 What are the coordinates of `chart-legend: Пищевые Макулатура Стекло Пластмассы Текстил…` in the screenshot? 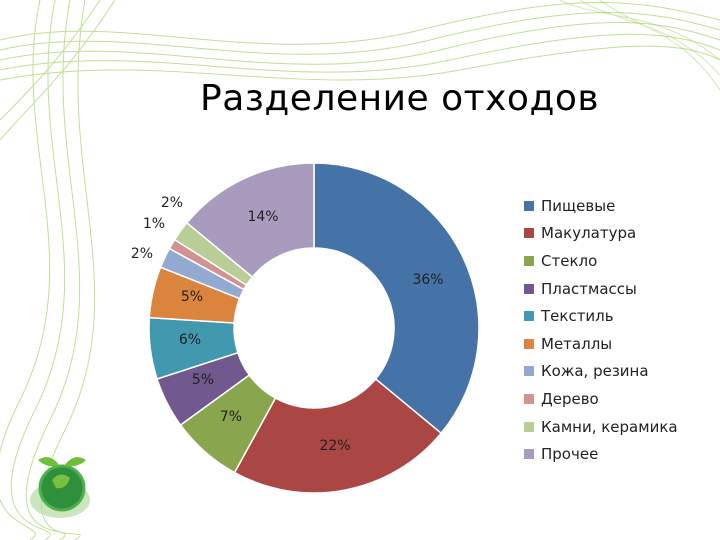 It's located at (601, 330).